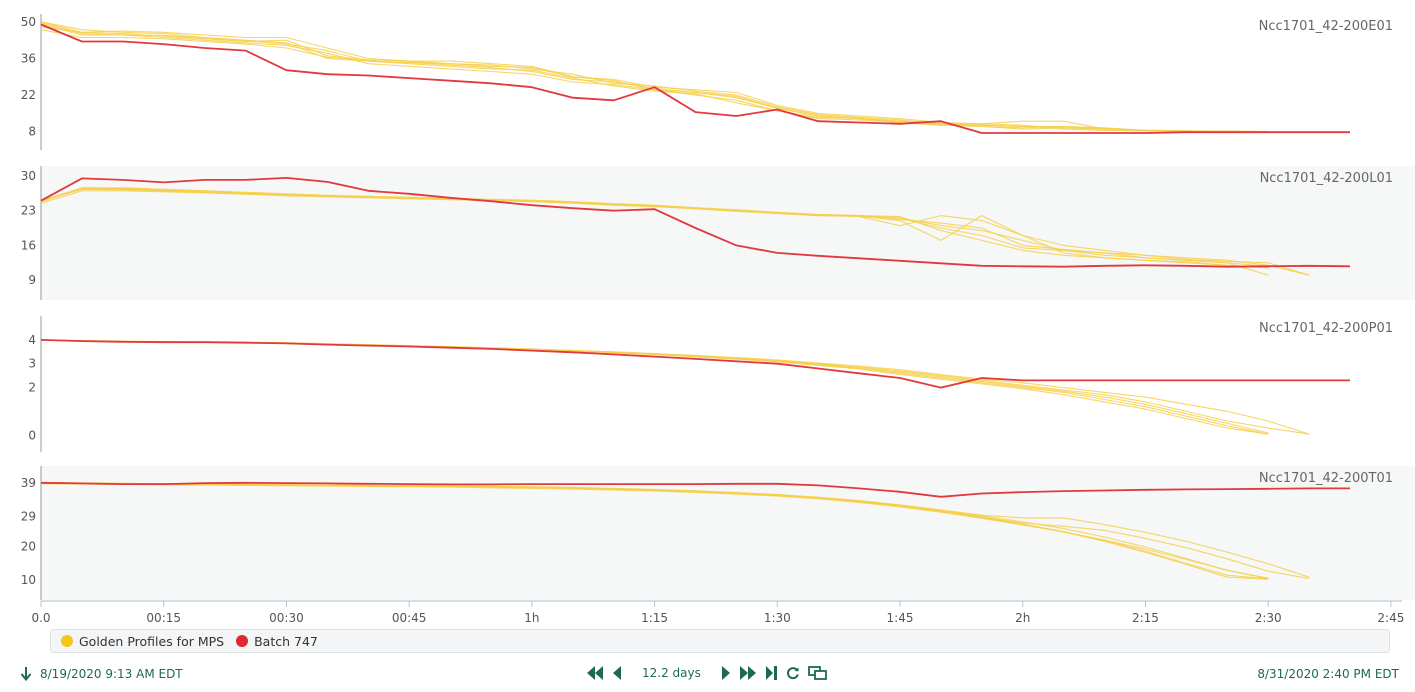  What do you see at coordinates (777, 618) in the screenshot?
I see `x-tick-label: 1:30` at bounding box center [777, 618].